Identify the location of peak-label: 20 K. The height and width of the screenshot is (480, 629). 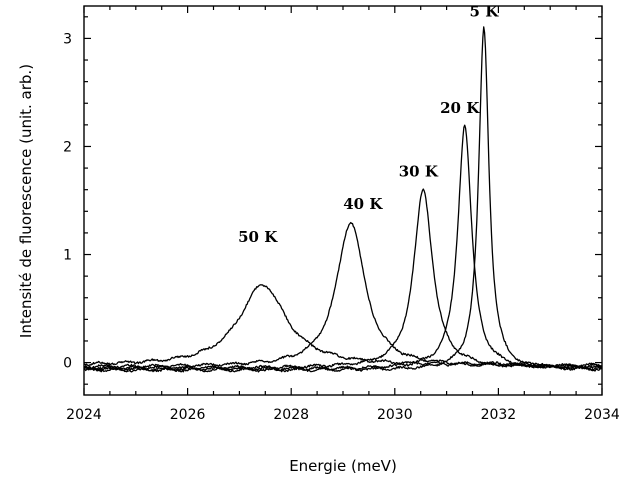
(460, 108).